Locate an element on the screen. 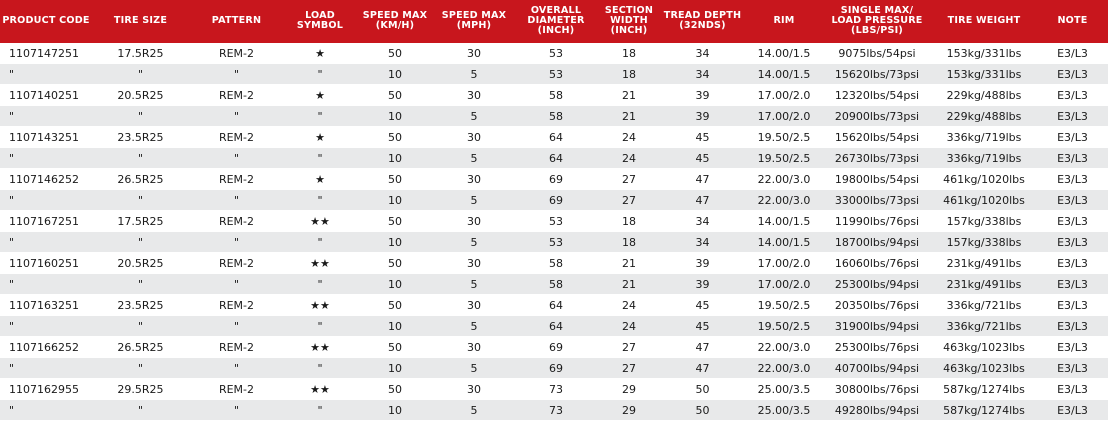  cell-overall-diameter: 64 is located at coordinates (556, 326).